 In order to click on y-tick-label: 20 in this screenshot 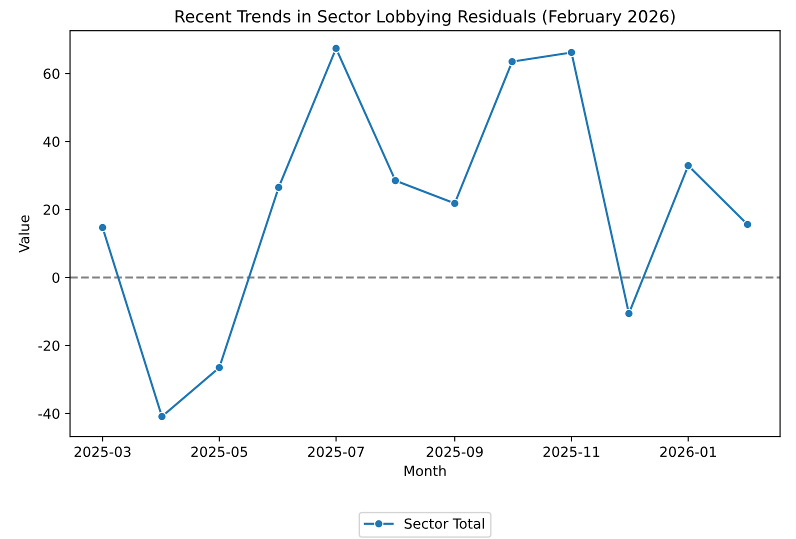, I will do `click(52, 209)`.